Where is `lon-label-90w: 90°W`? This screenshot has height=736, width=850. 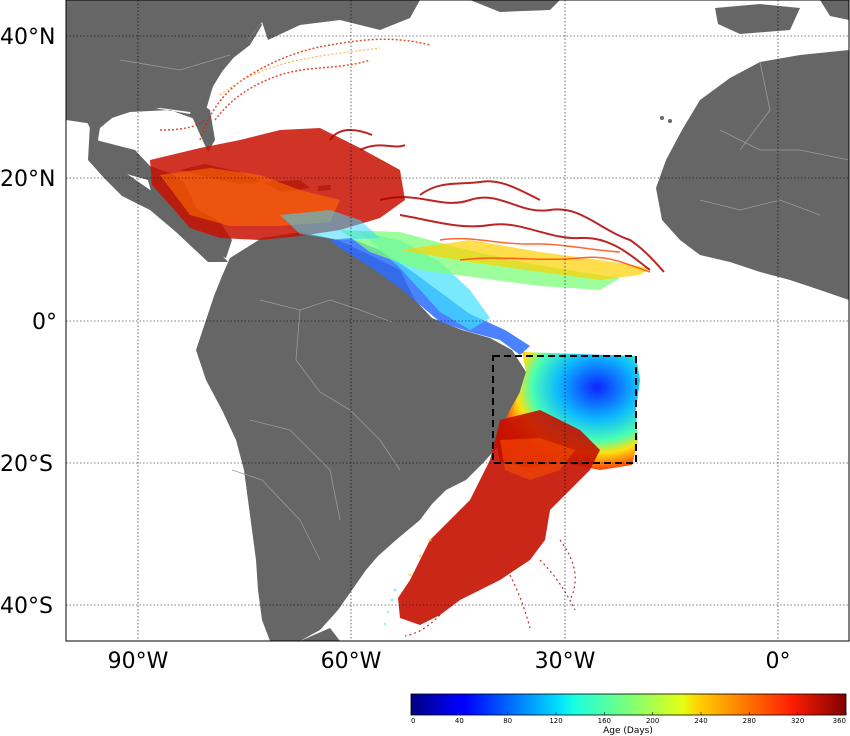 lon-label-90w: 90°W is located at coordinates (138, 661).